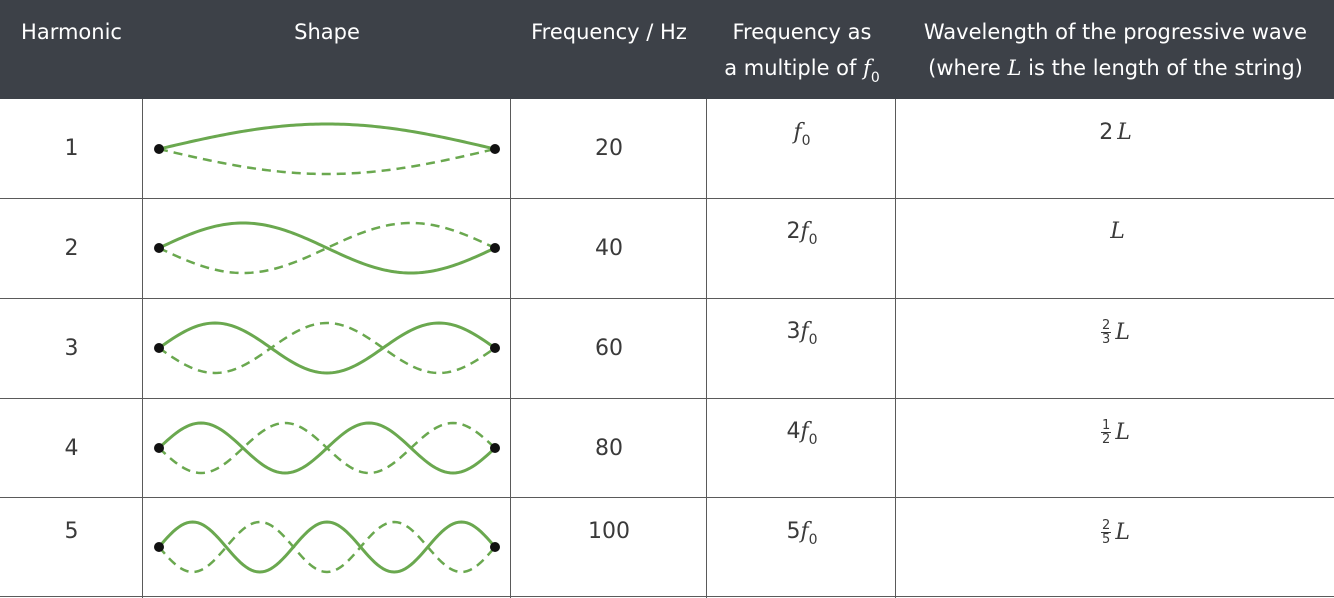 The height and width of the screenshot is (598, 1334). I want to click on frequency-multiple: 5f0, so click(802, 533).